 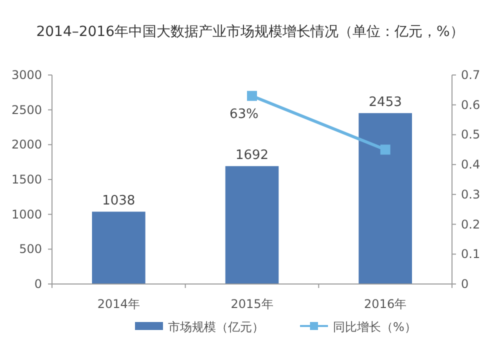 I want to click on legend-label: 市场规模（亿元）, so click(x=216, y=327).